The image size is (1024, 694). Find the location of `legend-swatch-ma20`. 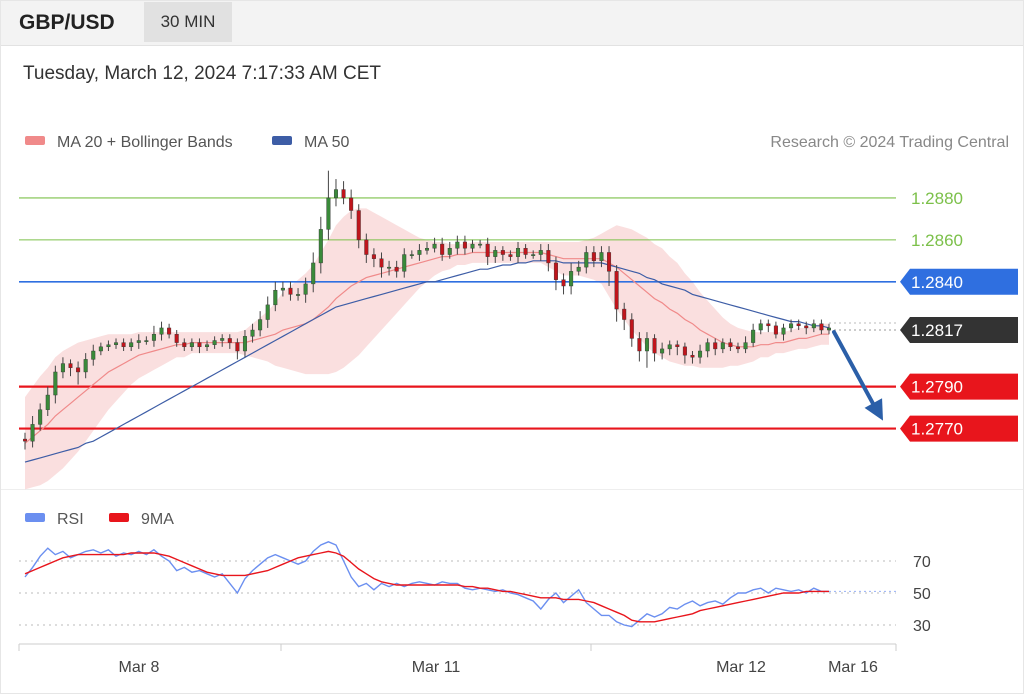

legend-swatch-ma20 is located at coordinates (35, 140).